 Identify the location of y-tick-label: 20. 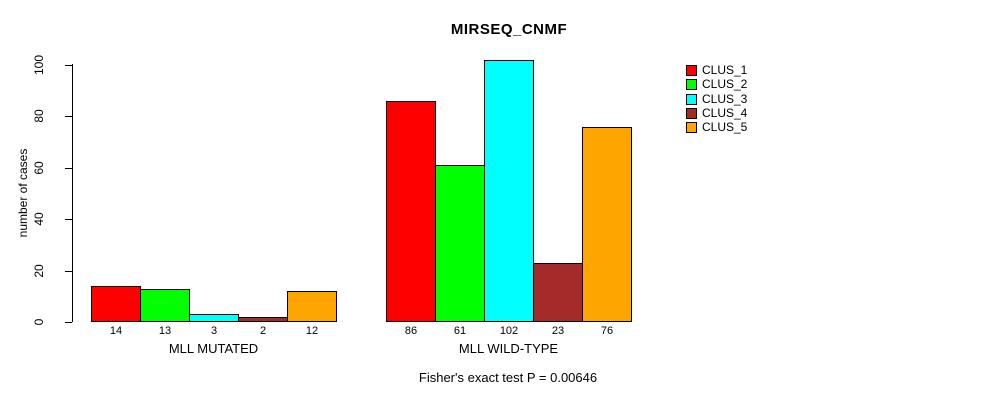
(39, 271).